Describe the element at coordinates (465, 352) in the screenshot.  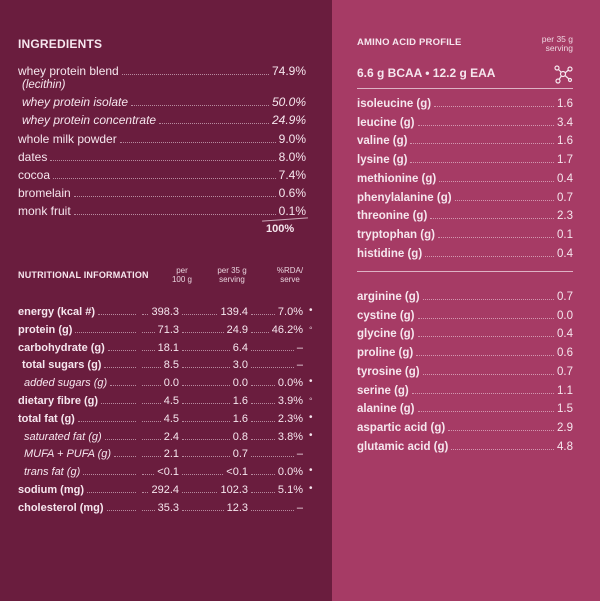
I see `amino-row: proline (g) 0.6` at that location.